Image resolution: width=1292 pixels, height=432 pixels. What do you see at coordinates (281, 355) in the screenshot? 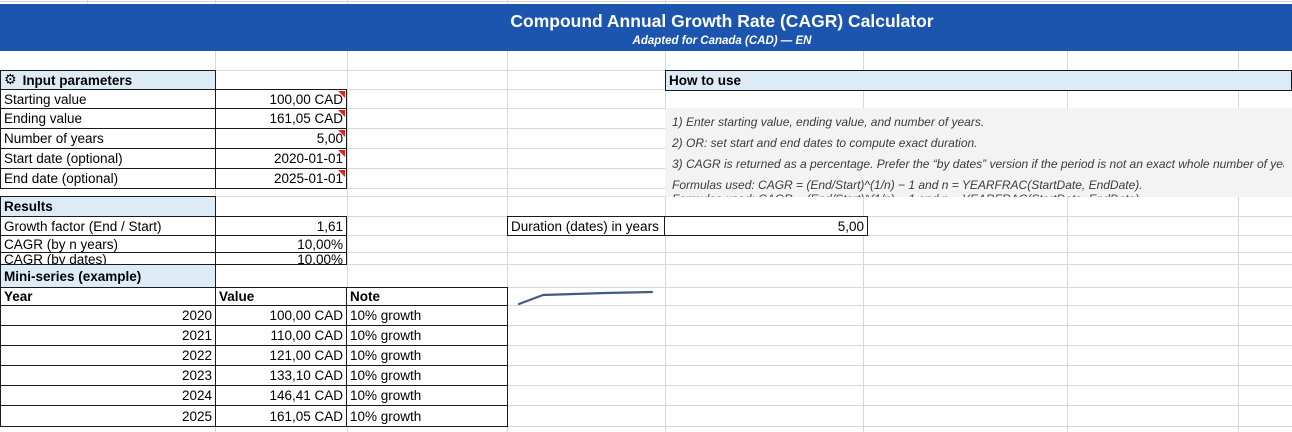
I see `table-cell-value: 121,00 CAD` at bounding box center [281, 355].